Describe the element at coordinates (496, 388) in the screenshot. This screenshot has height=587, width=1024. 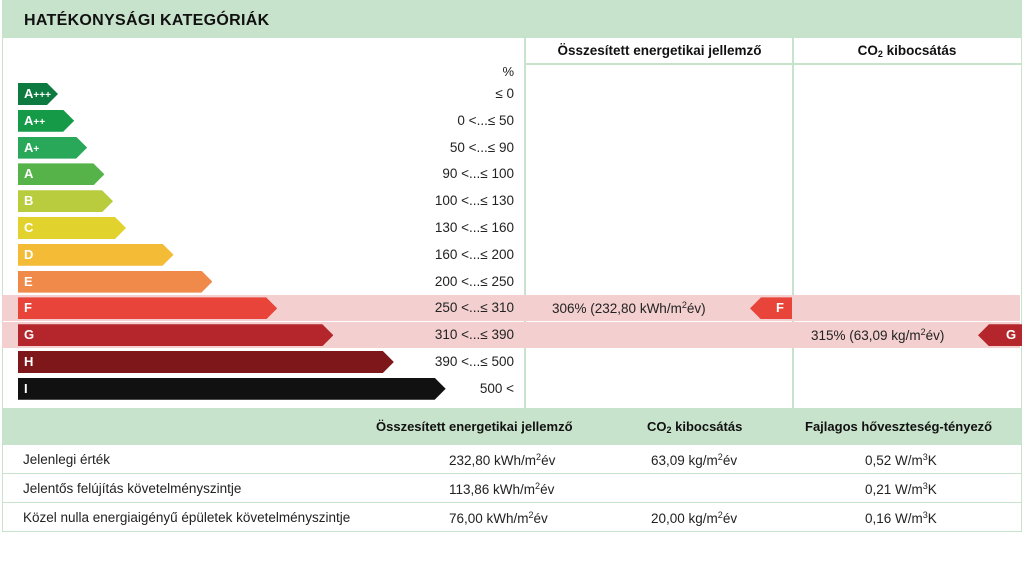
I see `energy-class-range: 500 <` at that location.